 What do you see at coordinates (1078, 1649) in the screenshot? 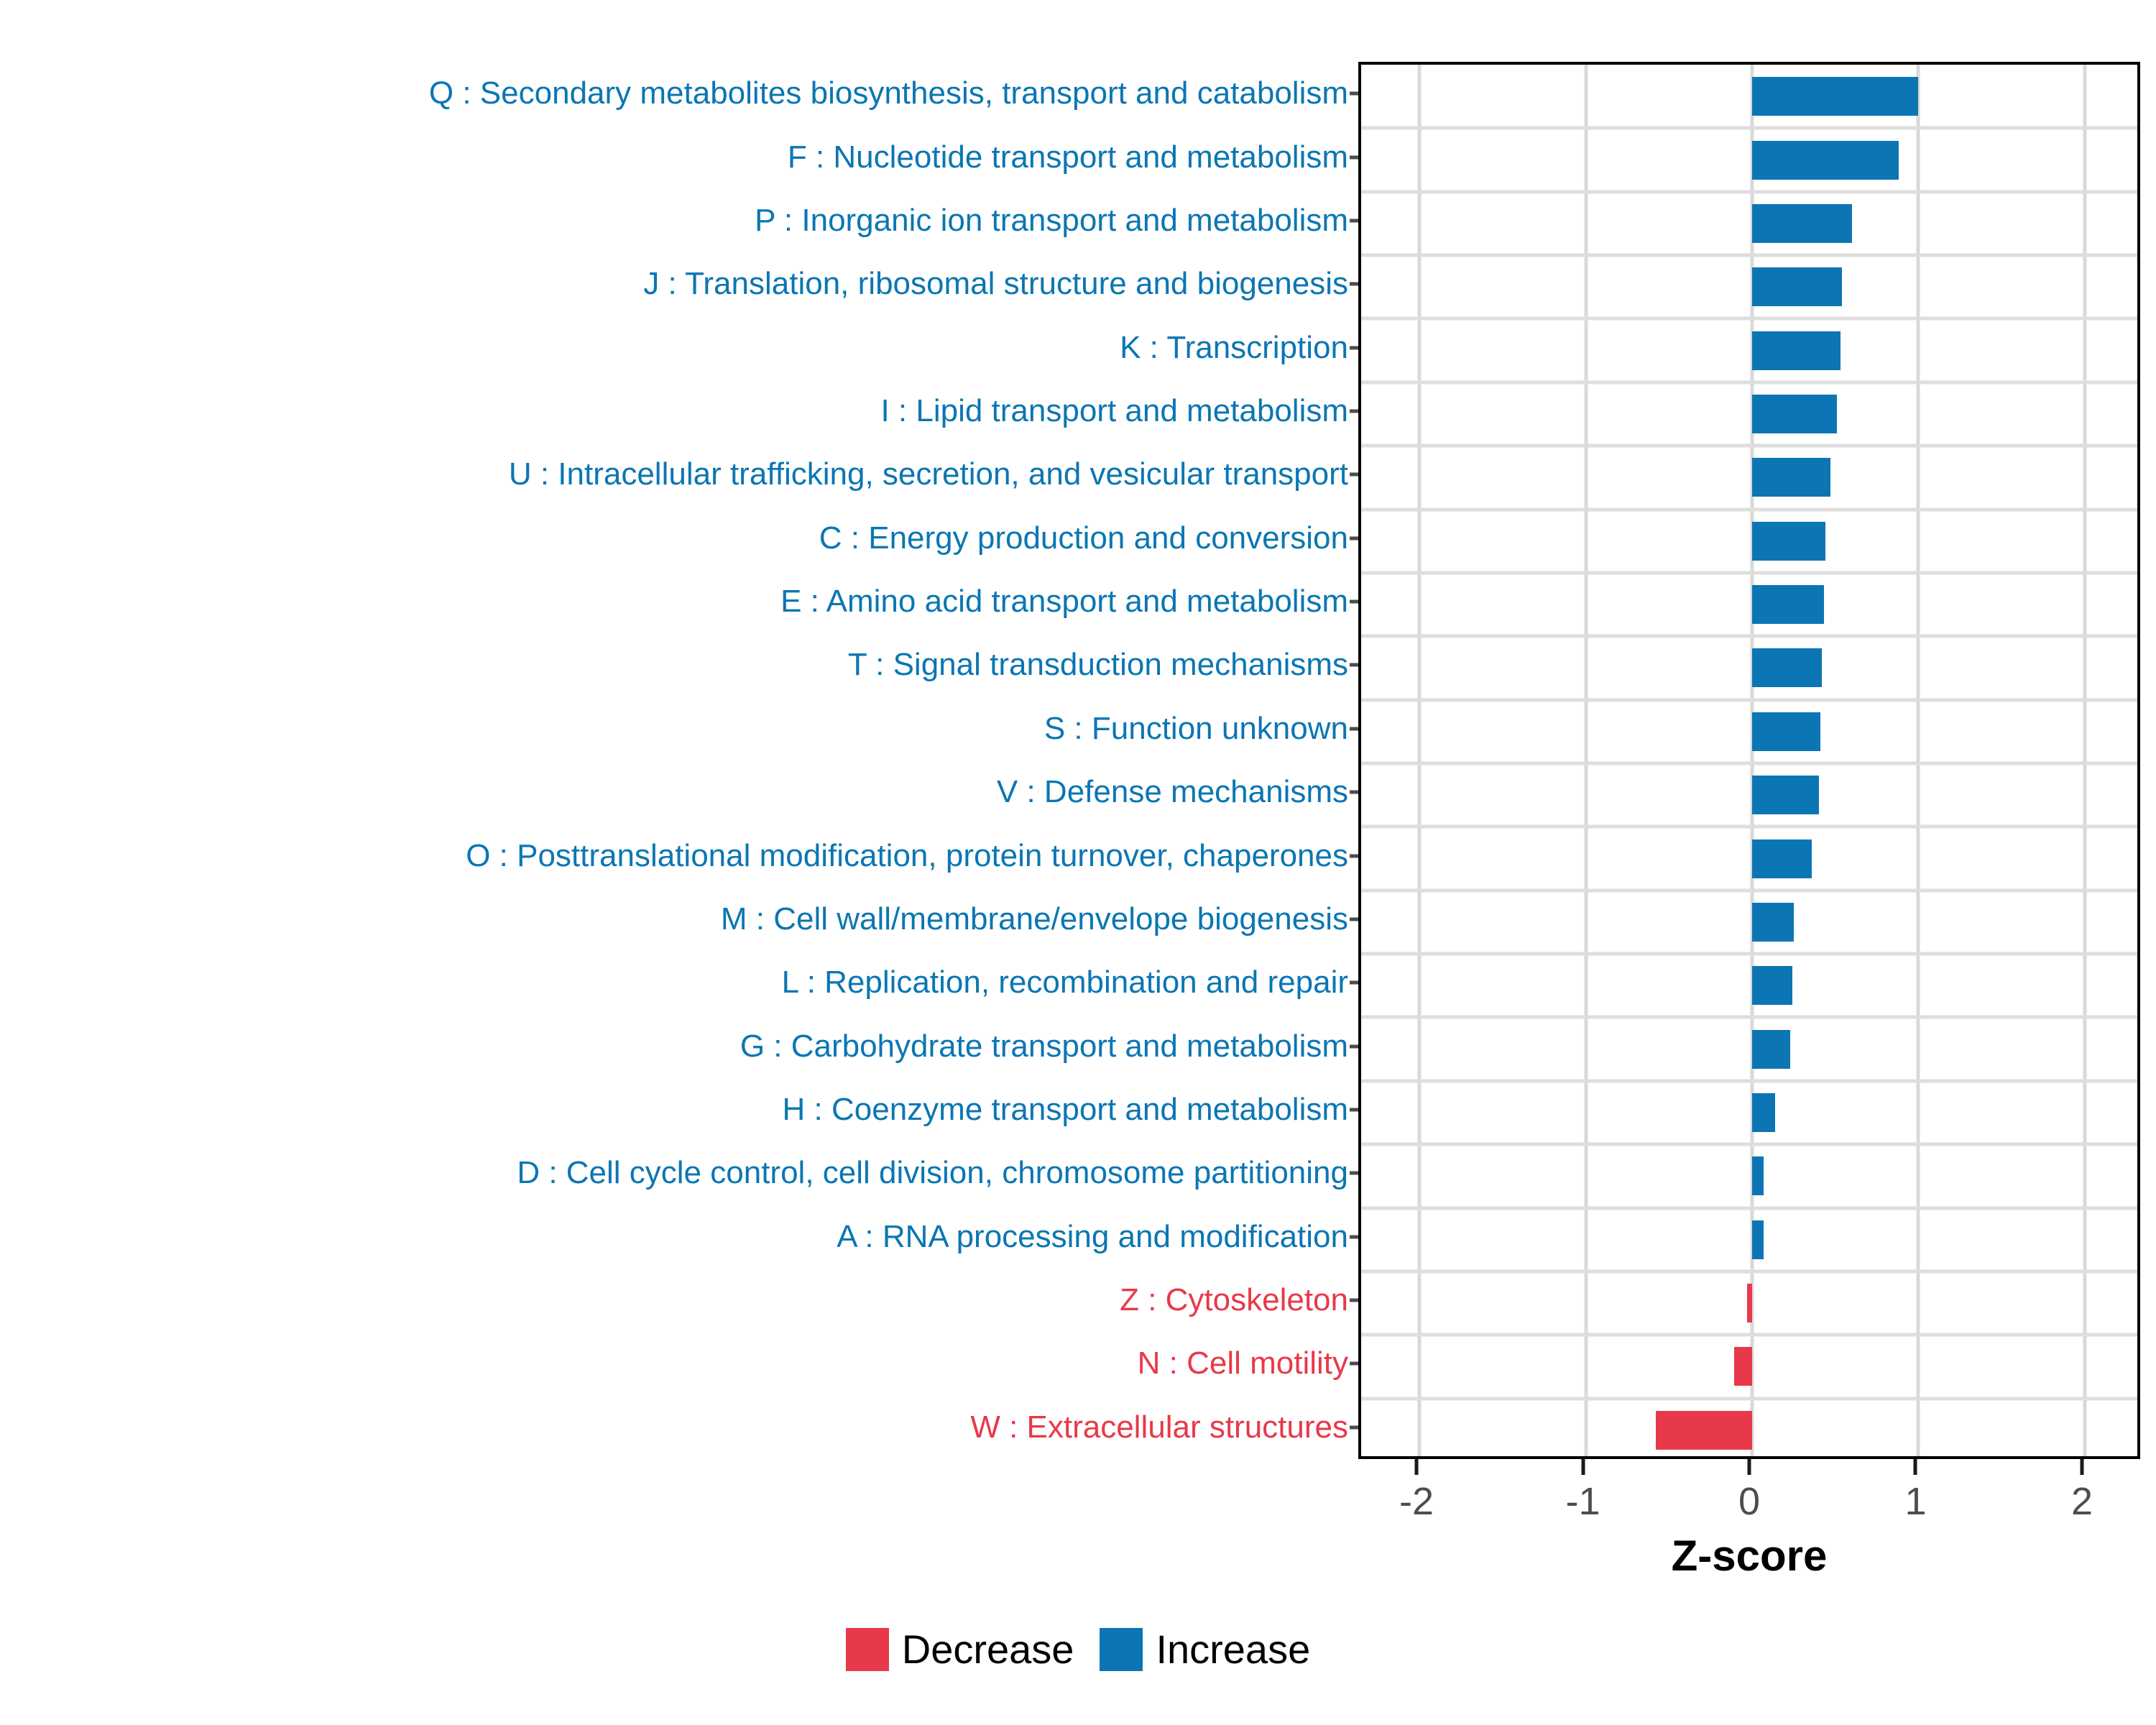
I see `legend: Decrease Increase` at bounding box center [1078, 1649].